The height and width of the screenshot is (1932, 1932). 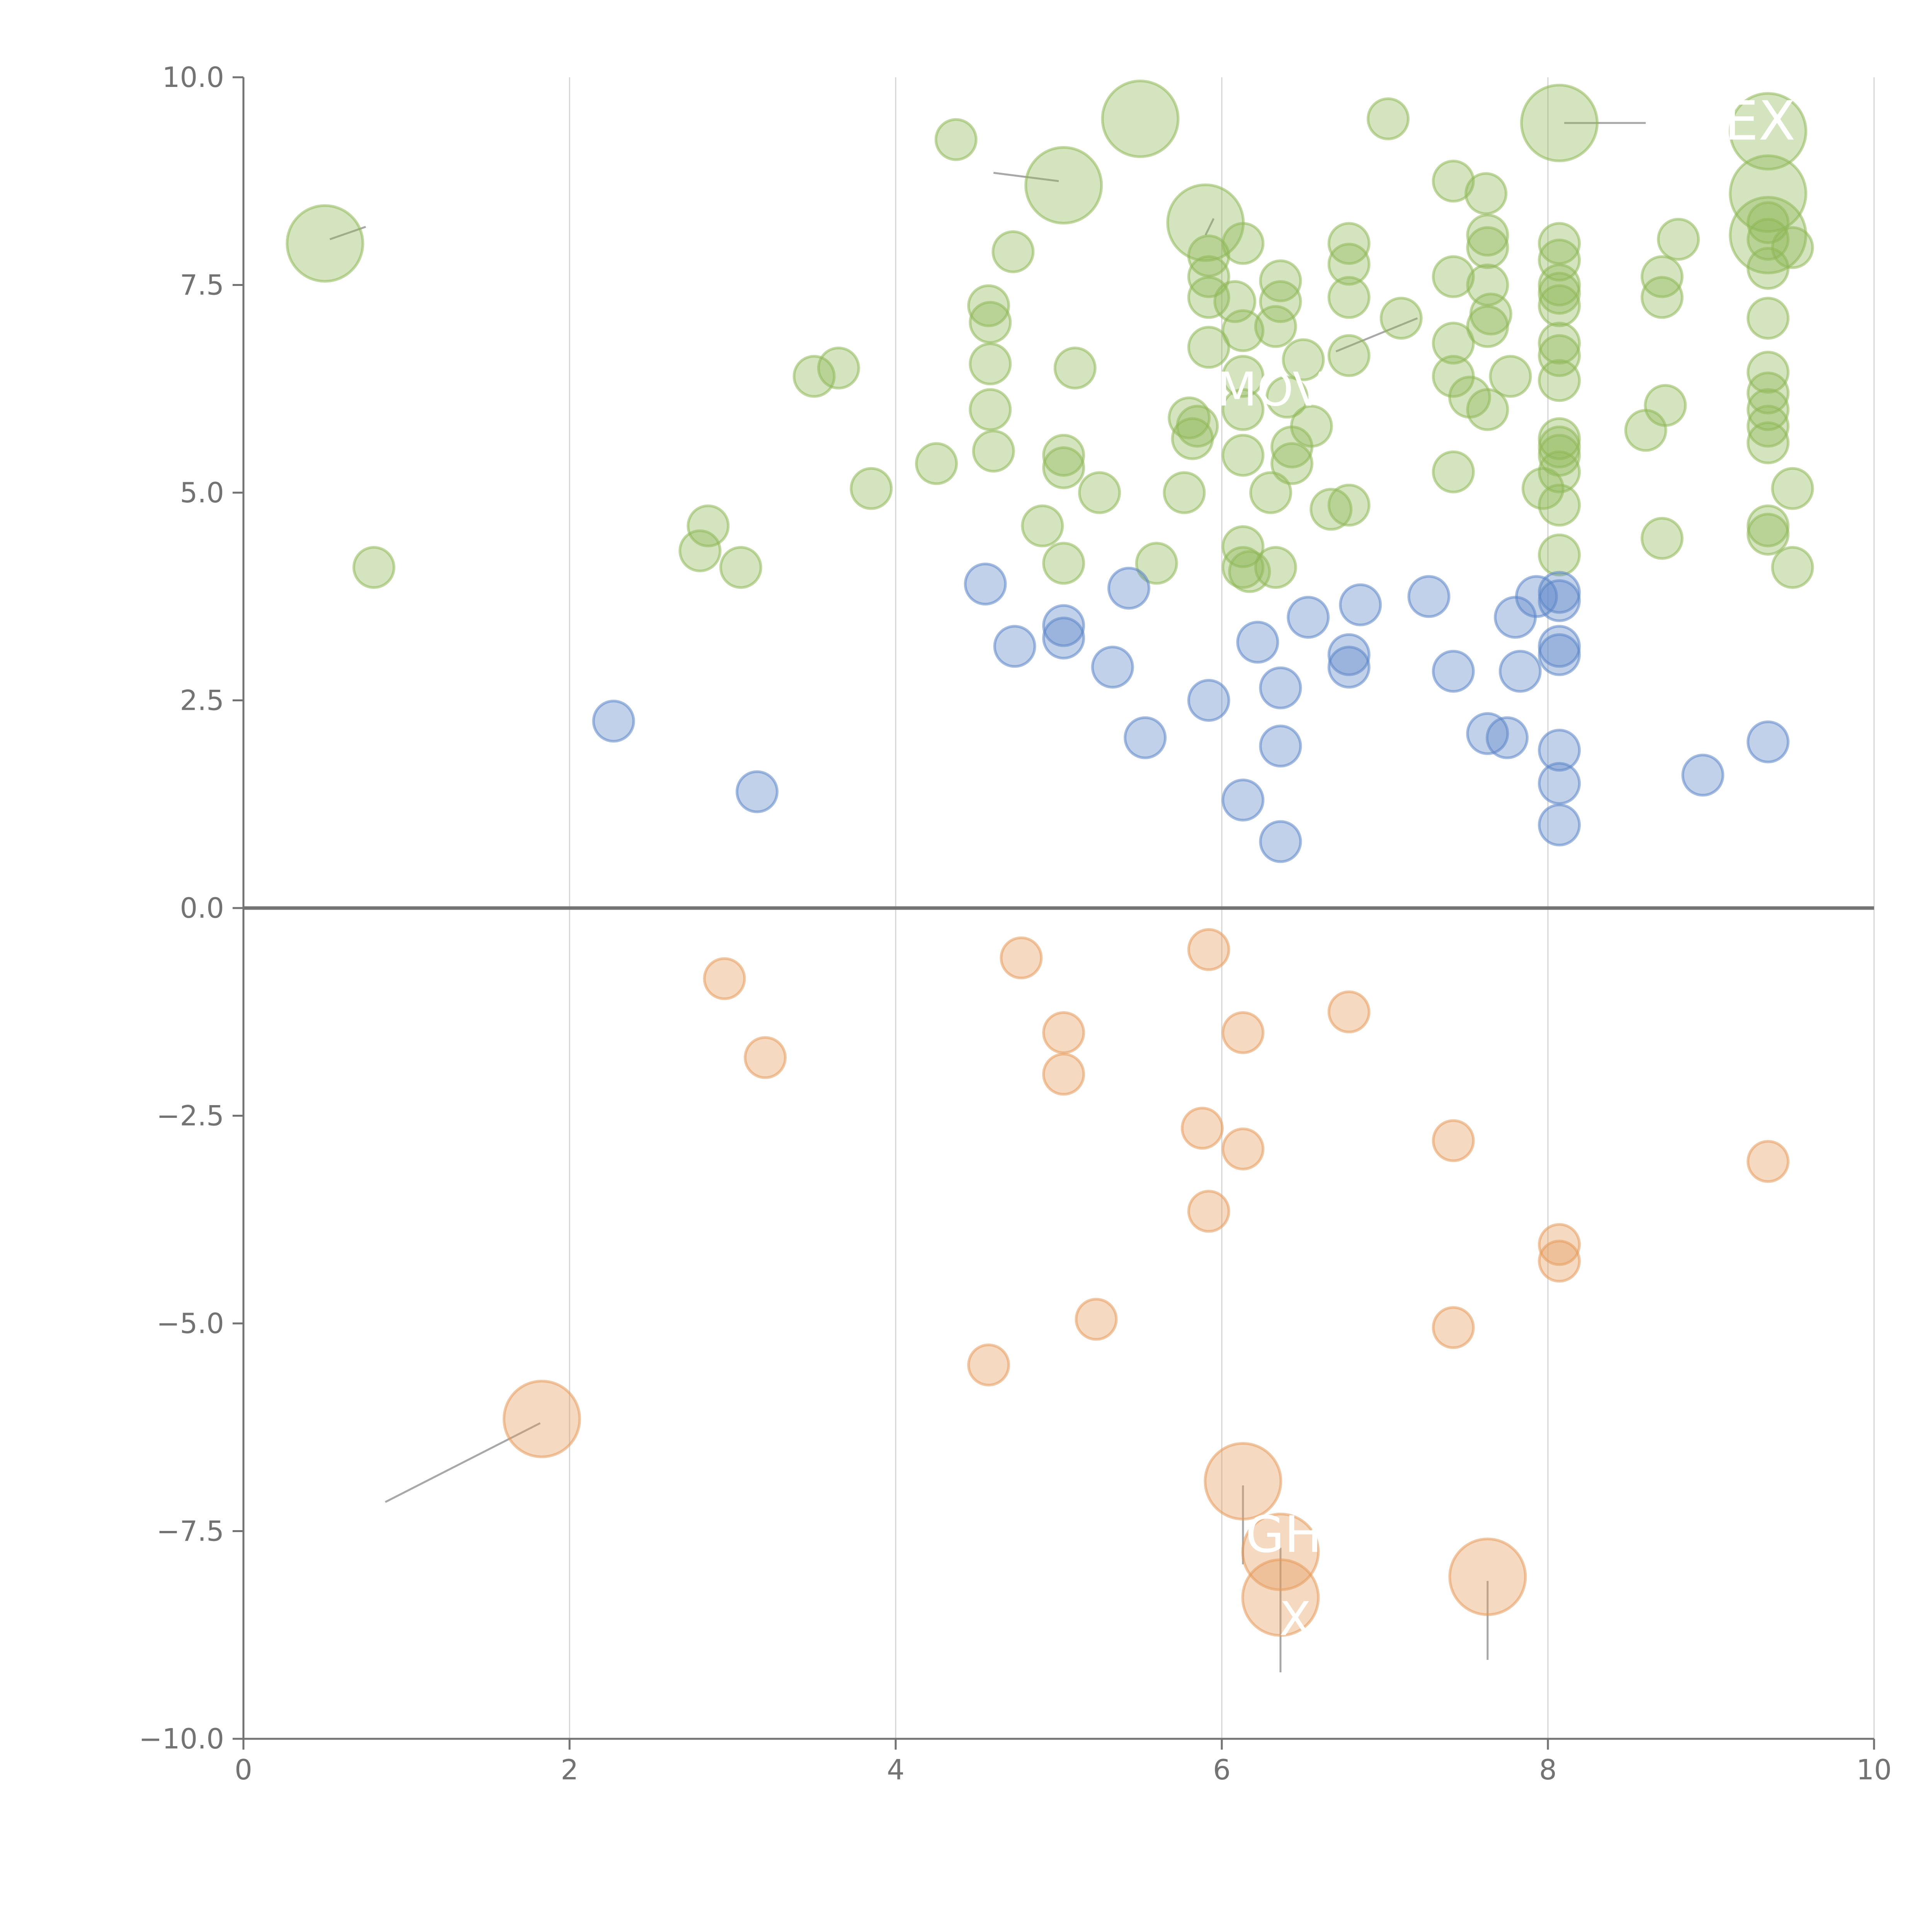 What do you see at coordinates (202, 285) in the screenshot?
I see `y-tick-label: 7.5` at bounding box center [202, 285].